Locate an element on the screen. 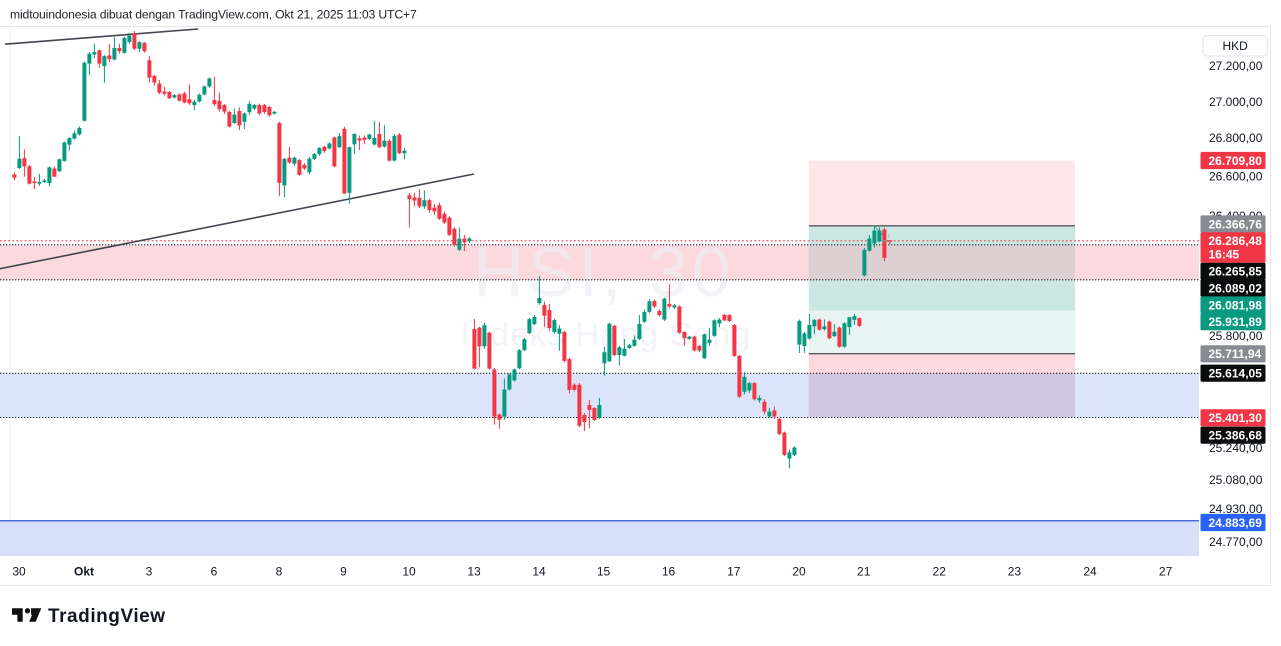 This screenshot has width=1281, height=646. svg-text: 17 is located at coordinates (734, 572).